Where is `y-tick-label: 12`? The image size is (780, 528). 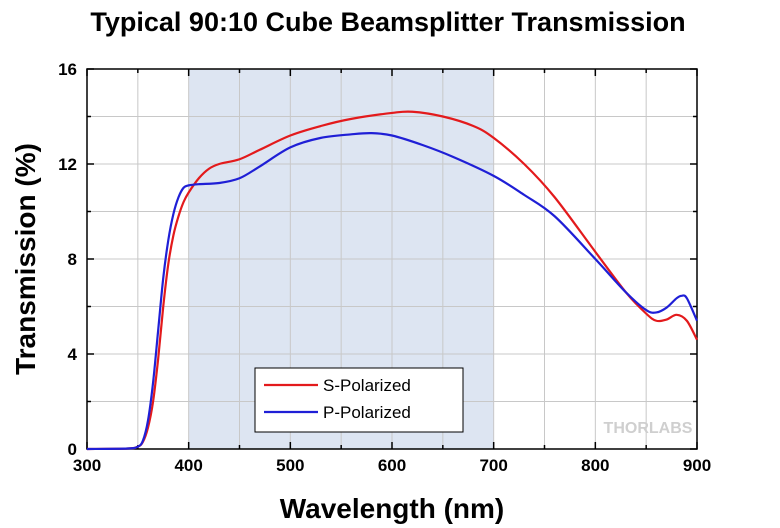
y-tick-label: 12 is located at coordinates (67, 164).